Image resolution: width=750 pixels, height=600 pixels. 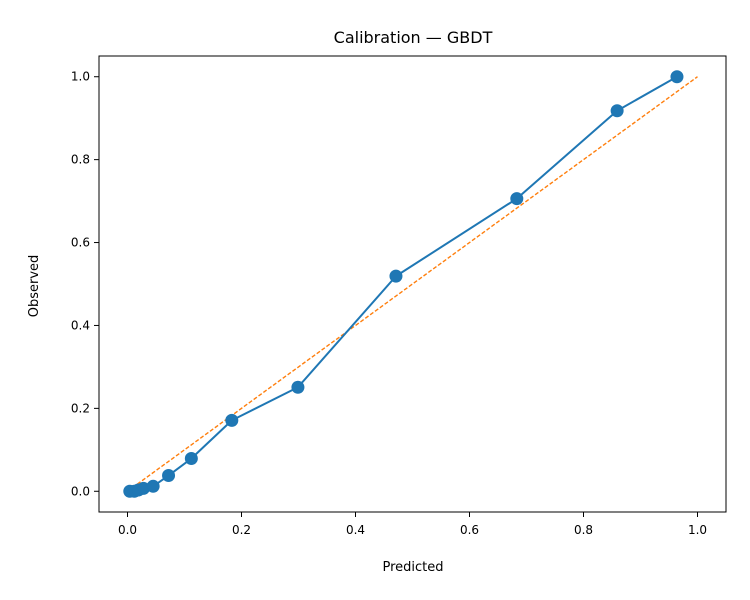 What do you see at coordinates (413, 37) in the screenshot?
I see `chart-title: Calibration — GBDT` at bounding box center [413, 37].